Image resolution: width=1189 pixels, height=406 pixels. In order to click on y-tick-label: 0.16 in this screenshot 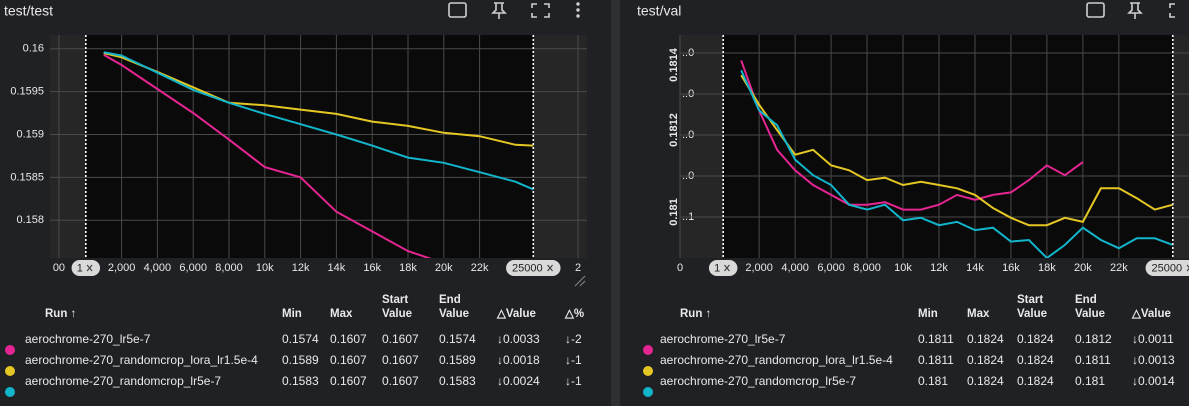, I will do `click(33, 49)`.